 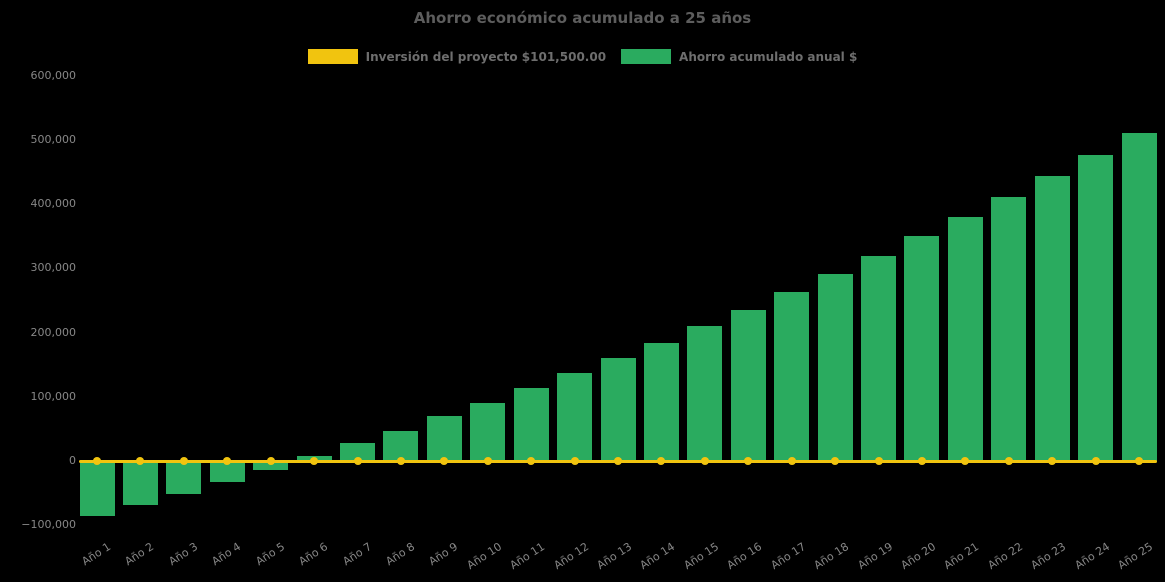 What do you see at coordinates (1139, 297) in the screenshot?
I see `savings-bar-año-25` at bounding box center [1139, 297].